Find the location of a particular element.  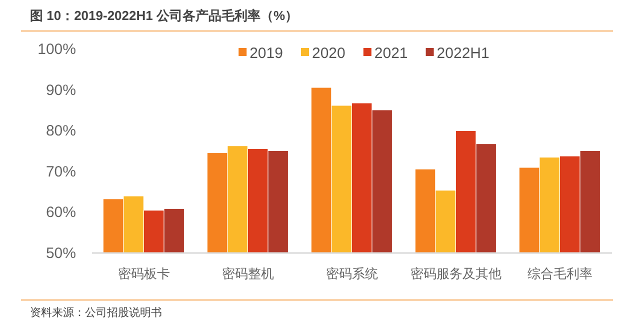

x-tick-label: 密码系统 is located at coordinates (352, 273).